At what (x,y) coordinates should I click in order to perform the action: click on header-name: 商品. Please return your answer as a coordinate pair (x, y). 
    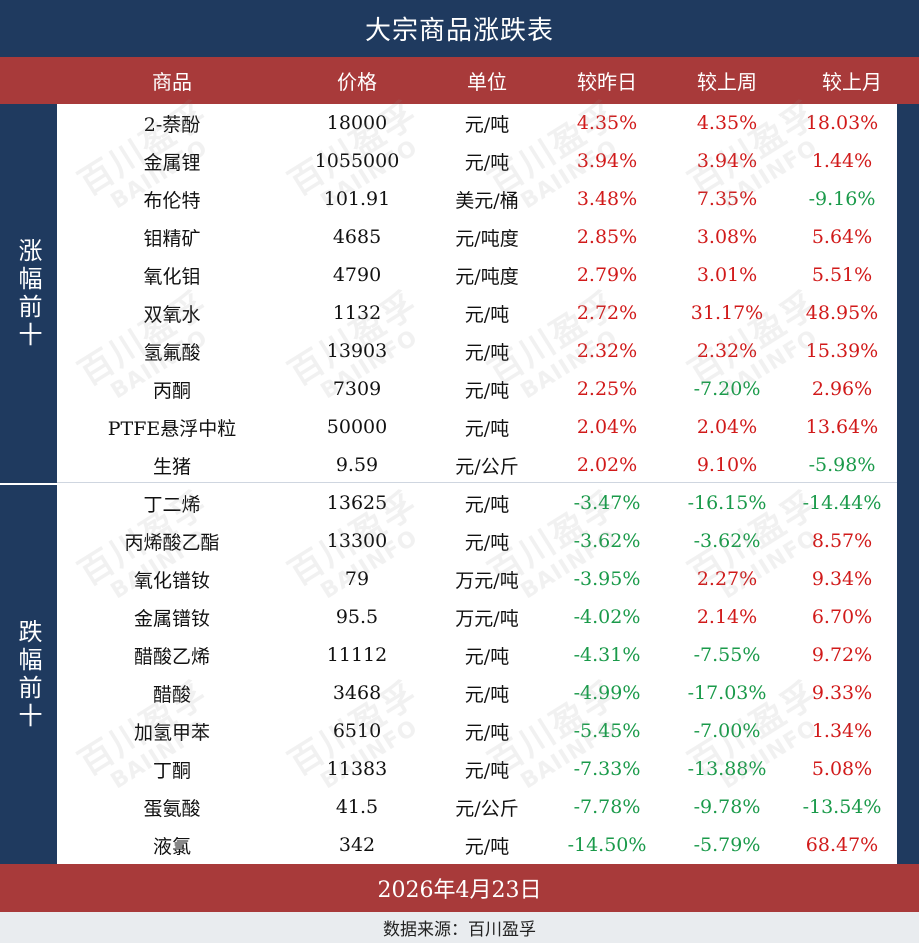
    Looking at the image, I should click on (172, 82).